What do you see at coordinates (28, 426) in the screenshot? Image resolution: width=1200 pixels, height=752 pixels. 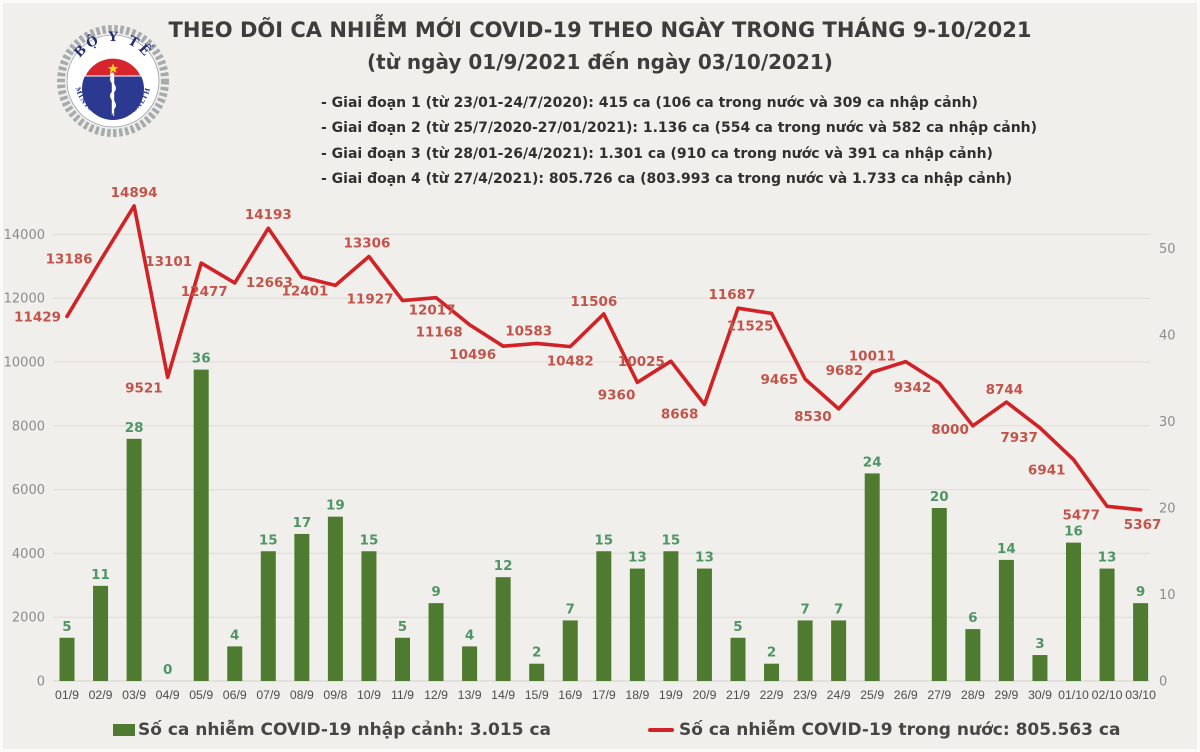 I see `left-axis-tick-label: 8000` at bounding box center [28, 426].